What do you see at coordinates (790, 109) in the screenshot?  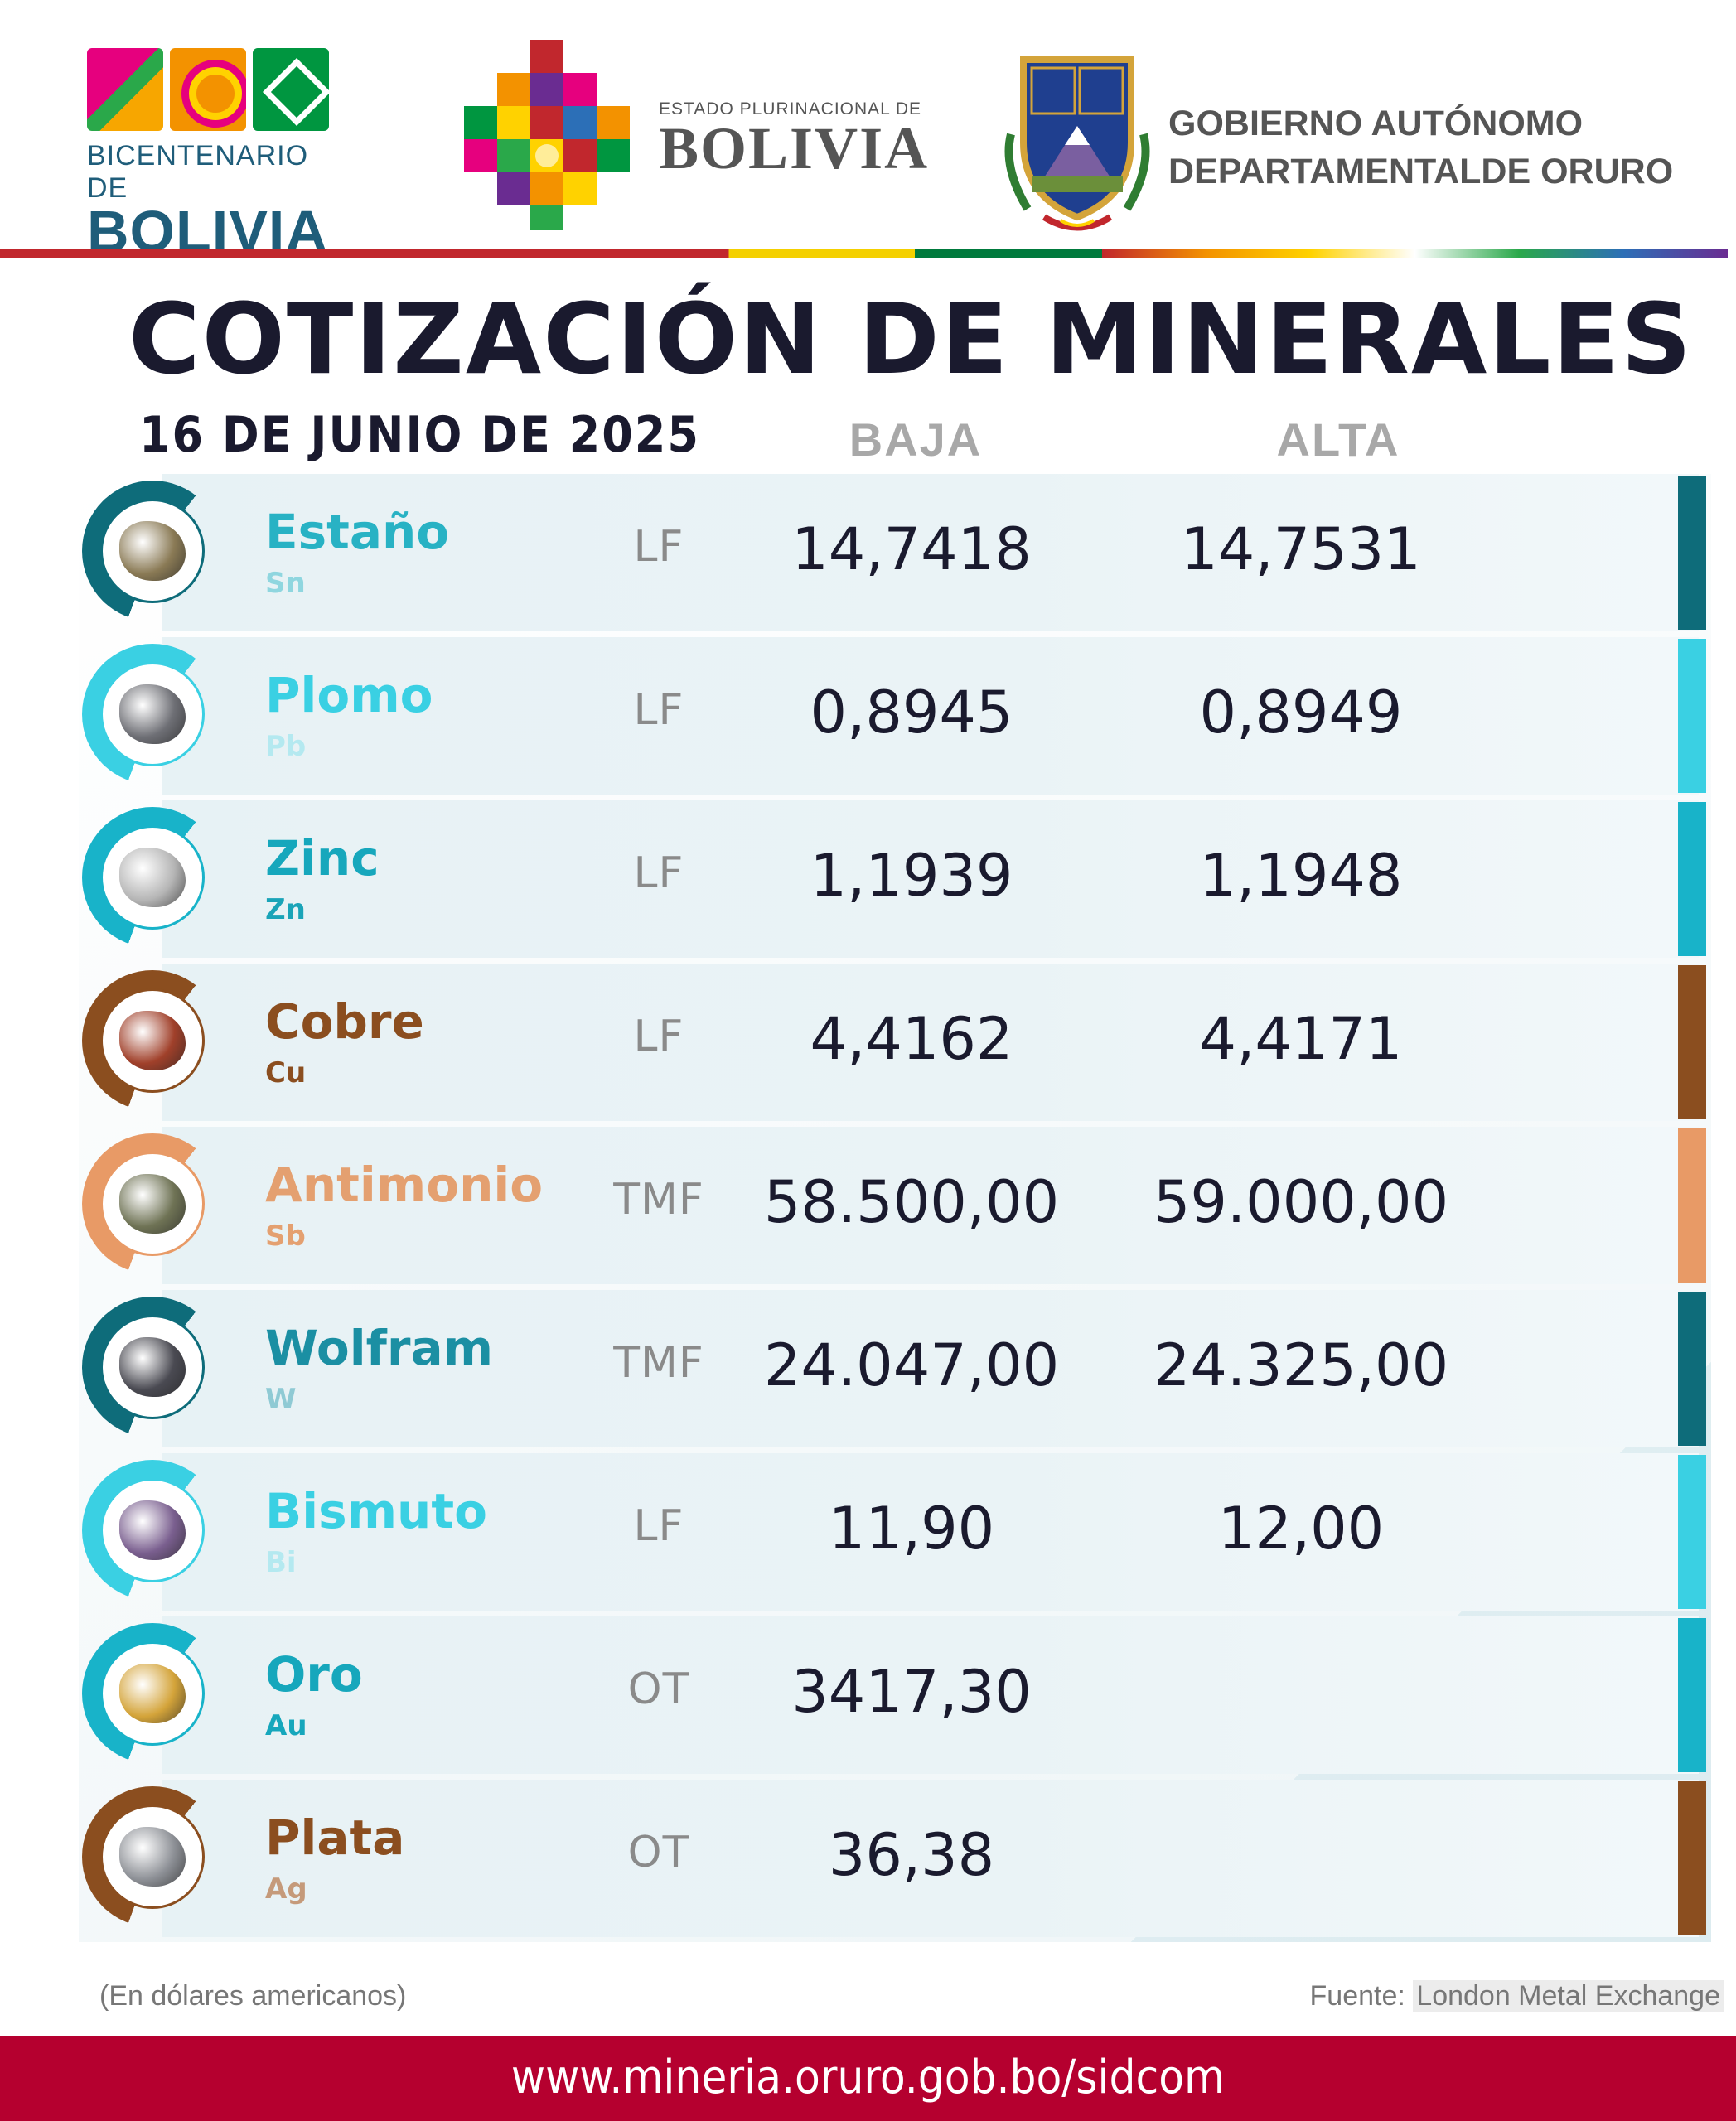 I see `estado-small-text: ESTADO PLURINACIONAL DE` at bounding box center [790, 109].